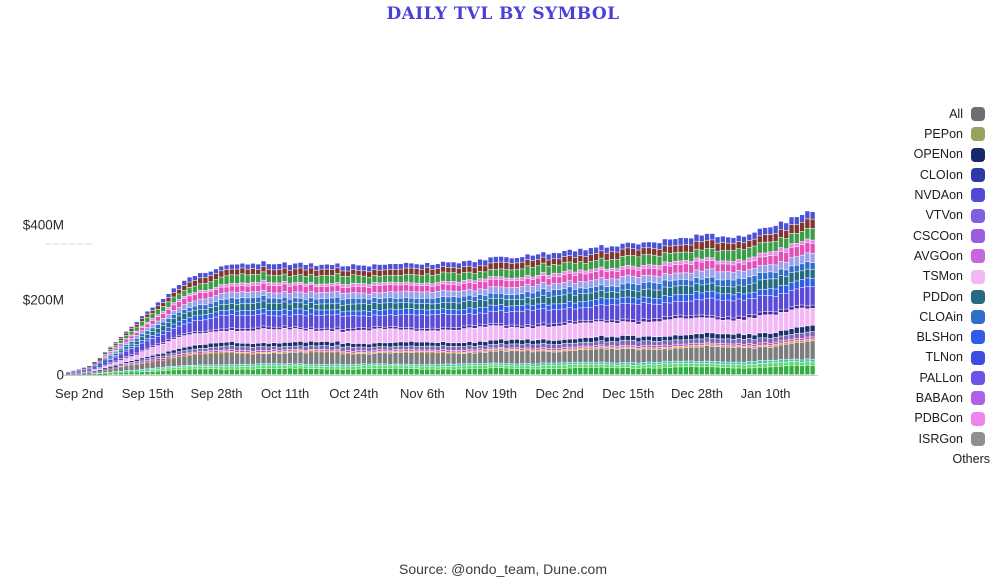 This screenshot has height=587, width=1006. What do you see at coordinates (949, 398) in the screenshot?
I see `legend-item-babaon: BABAon` at bounding box center [949, 398].